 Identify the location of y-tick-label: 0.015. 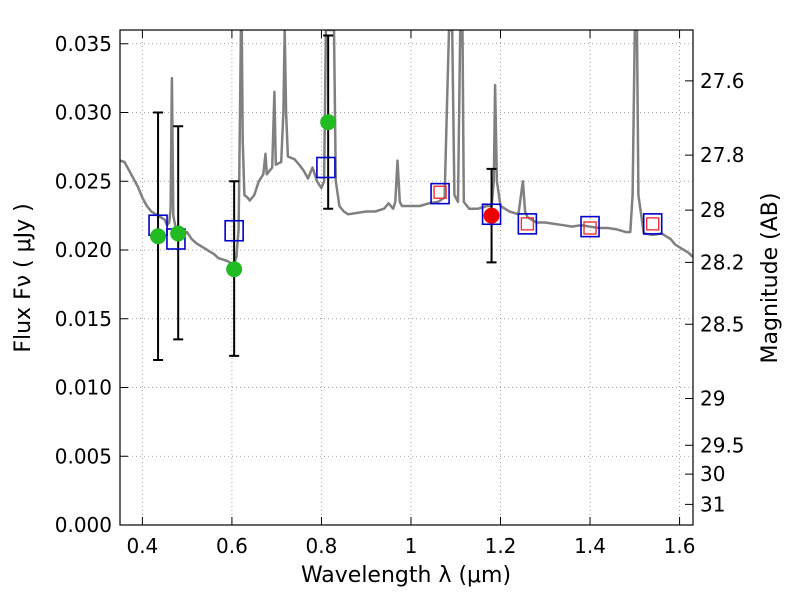
(83, 319).